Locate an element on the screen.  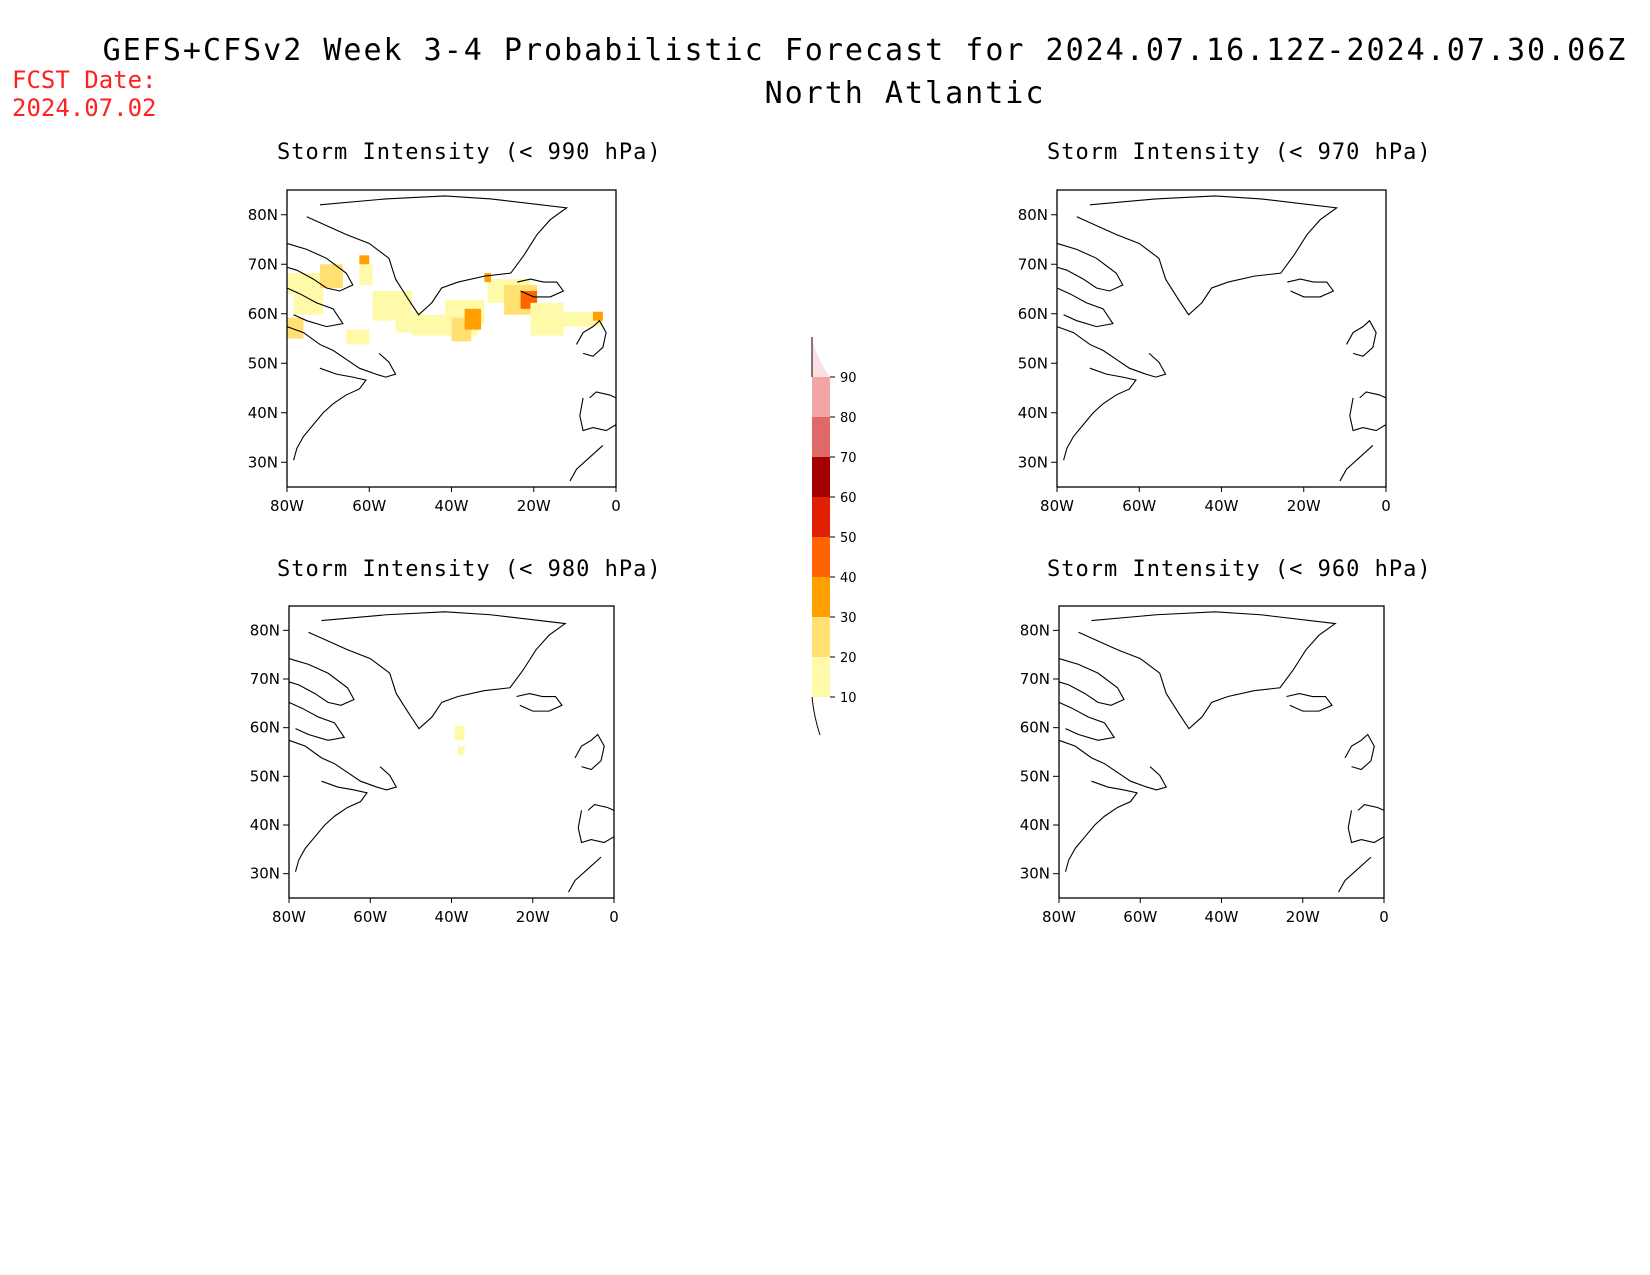
panel-title-960: Storm Intensity (< 960 hPa) is located at coordinates (1239, 569).